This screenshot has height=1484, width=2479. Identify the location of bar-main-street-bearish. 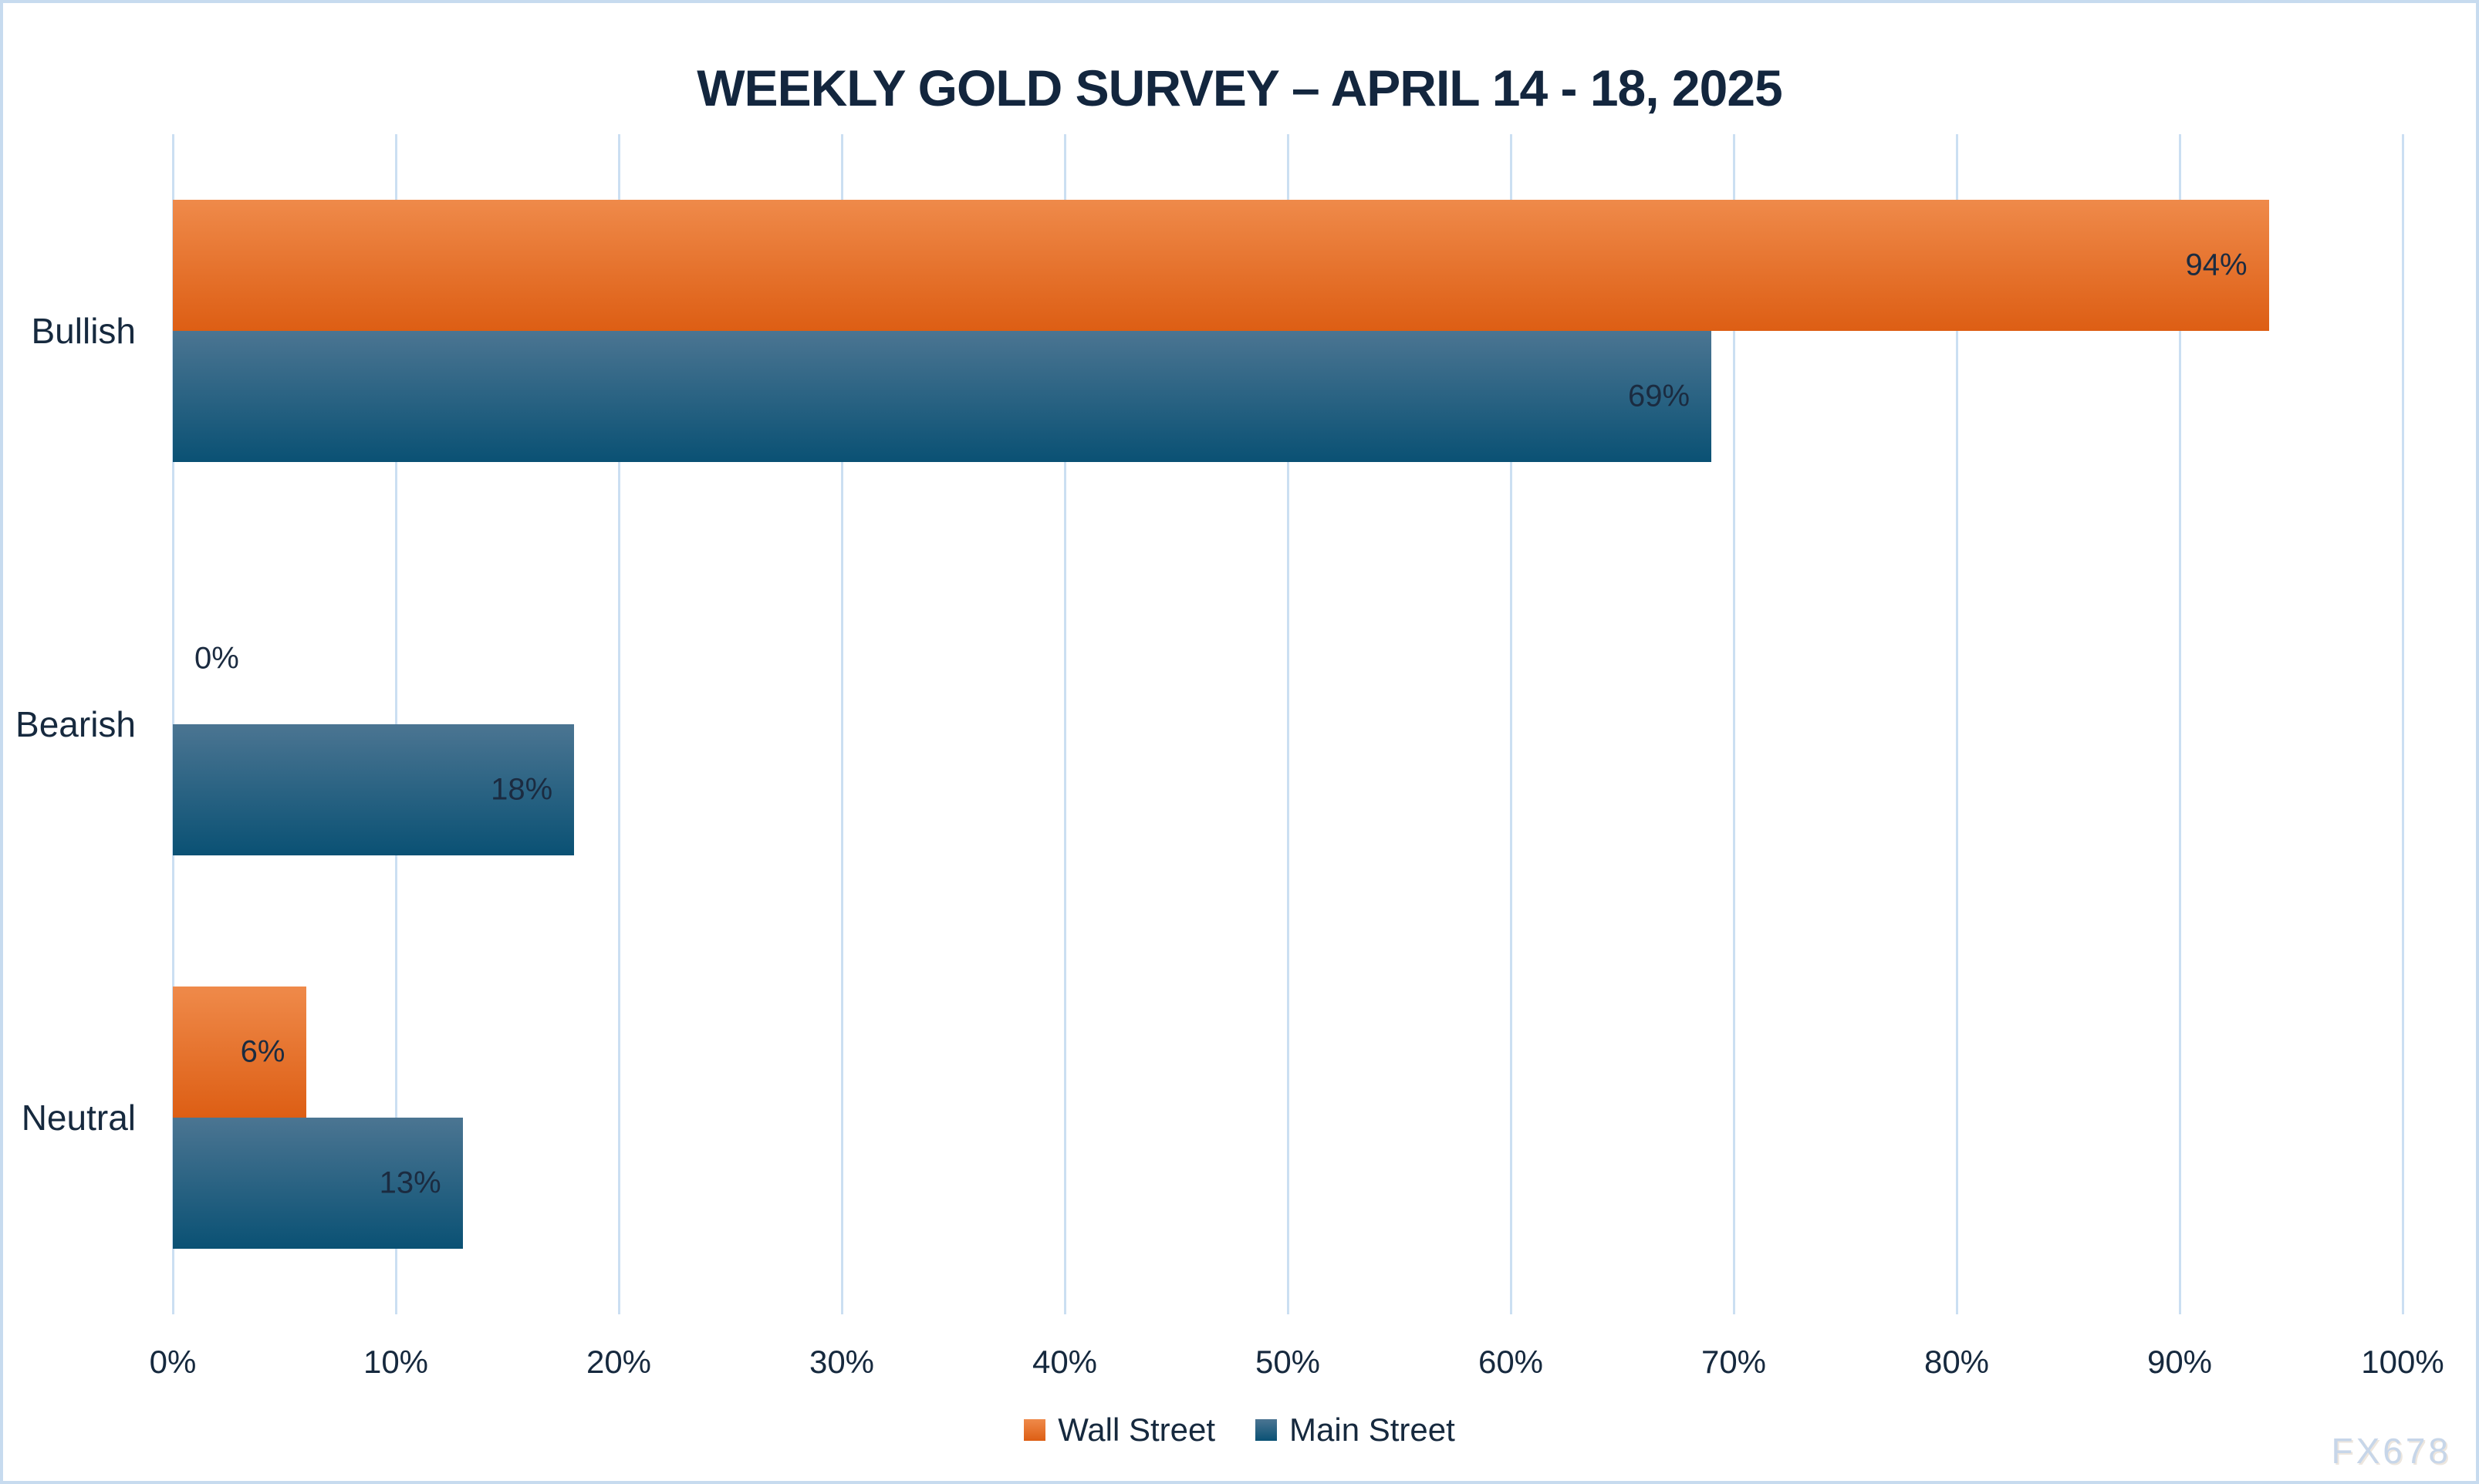
(374, 789).